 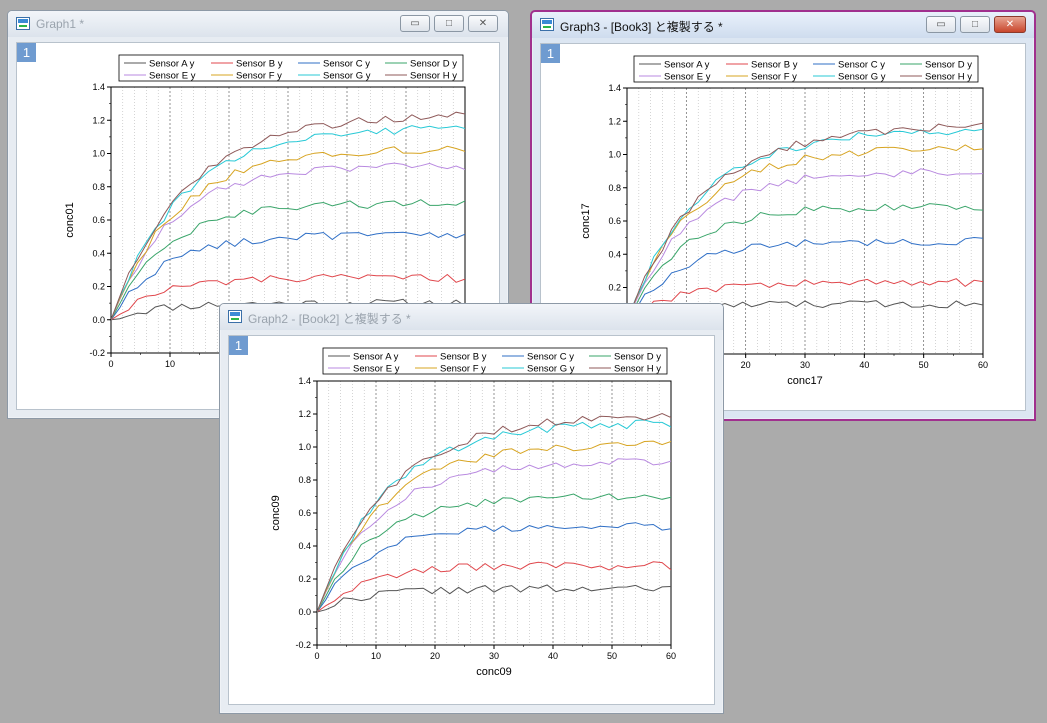 What do you see at coordinates (304, 480) in the screenshot?
I see `ytick-label: 0.8` at bounding box center [304, 480].